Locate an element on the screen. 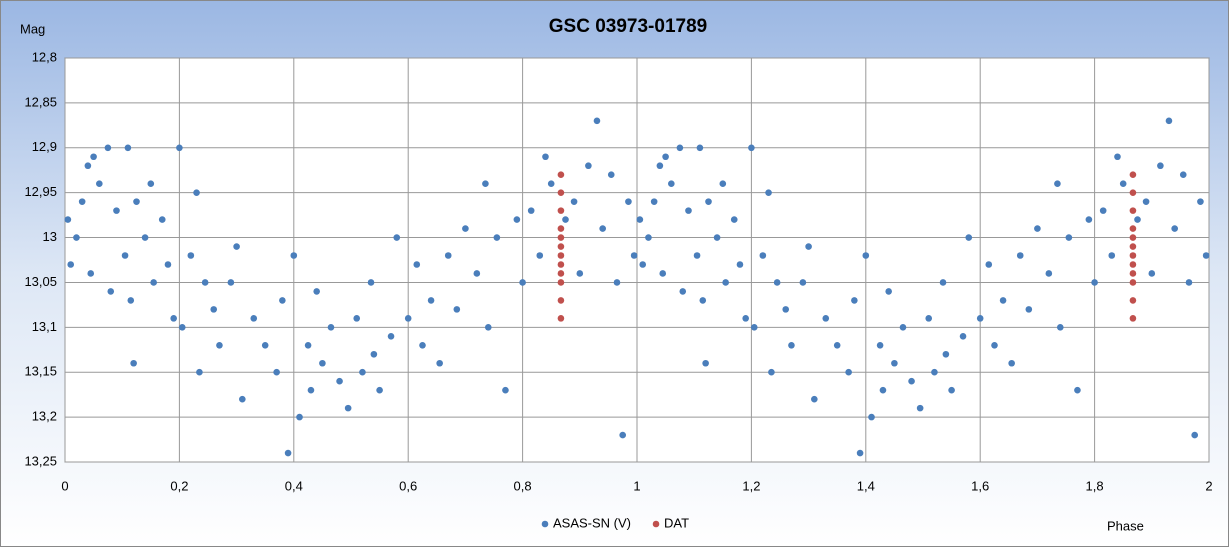 The width and height of the screenshot is (1229, 552). x-tick-label: 0,2 is located at coordinates (179, 485).